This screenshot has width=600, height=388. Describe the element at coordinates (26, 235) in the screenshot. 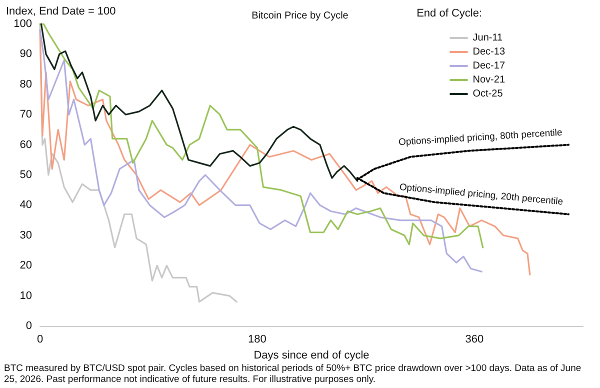

I see `y-tick-label: 30` at that location.